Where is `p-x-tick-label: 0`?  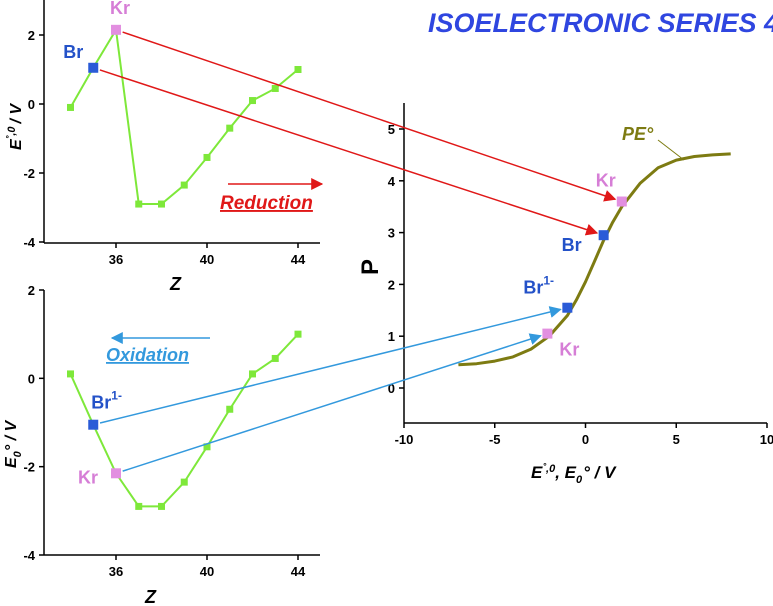
p-x-tick-label: 0 is located at coordinates (585, 439).